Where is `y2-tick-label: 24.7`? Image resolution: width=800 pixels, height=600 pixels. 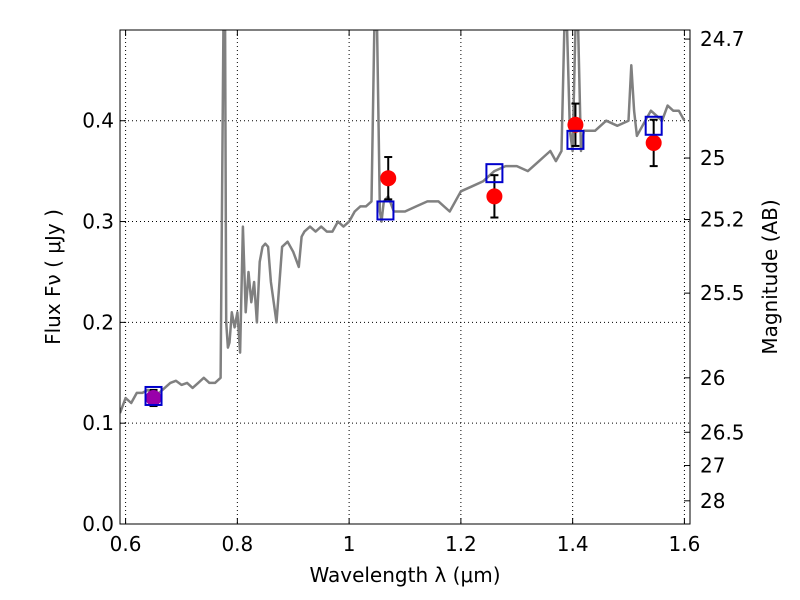 y2-tick-label: 24.7 is located at coordinates (722, 39).